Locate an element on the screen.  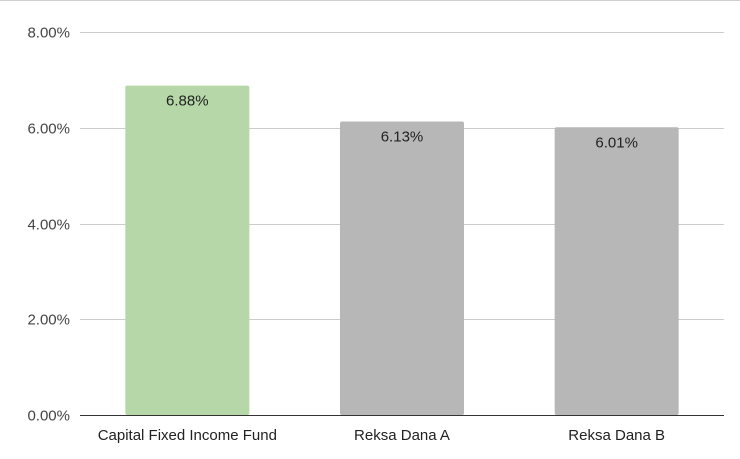
data-labels: 6.88% 6.13% 6.01% is located at coordinates (402, 122).